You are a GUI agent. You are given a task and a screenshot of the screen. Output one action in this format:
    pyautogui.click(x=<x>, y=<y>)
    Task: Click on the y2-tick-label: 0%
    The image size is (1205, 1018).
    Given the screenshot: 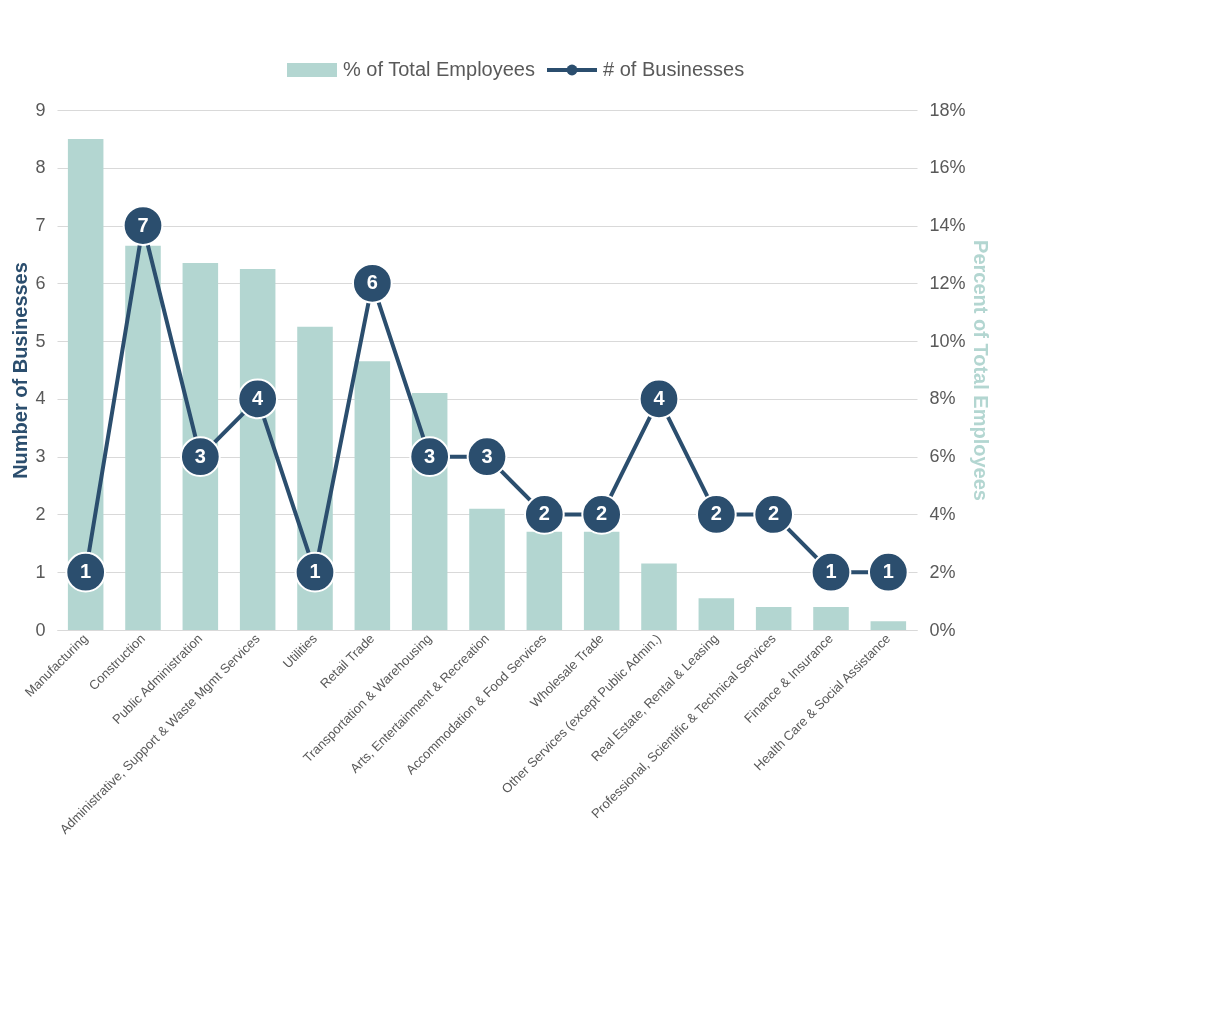 What is the action you would take?
    pyautogui.click(x=942, y=629)
    